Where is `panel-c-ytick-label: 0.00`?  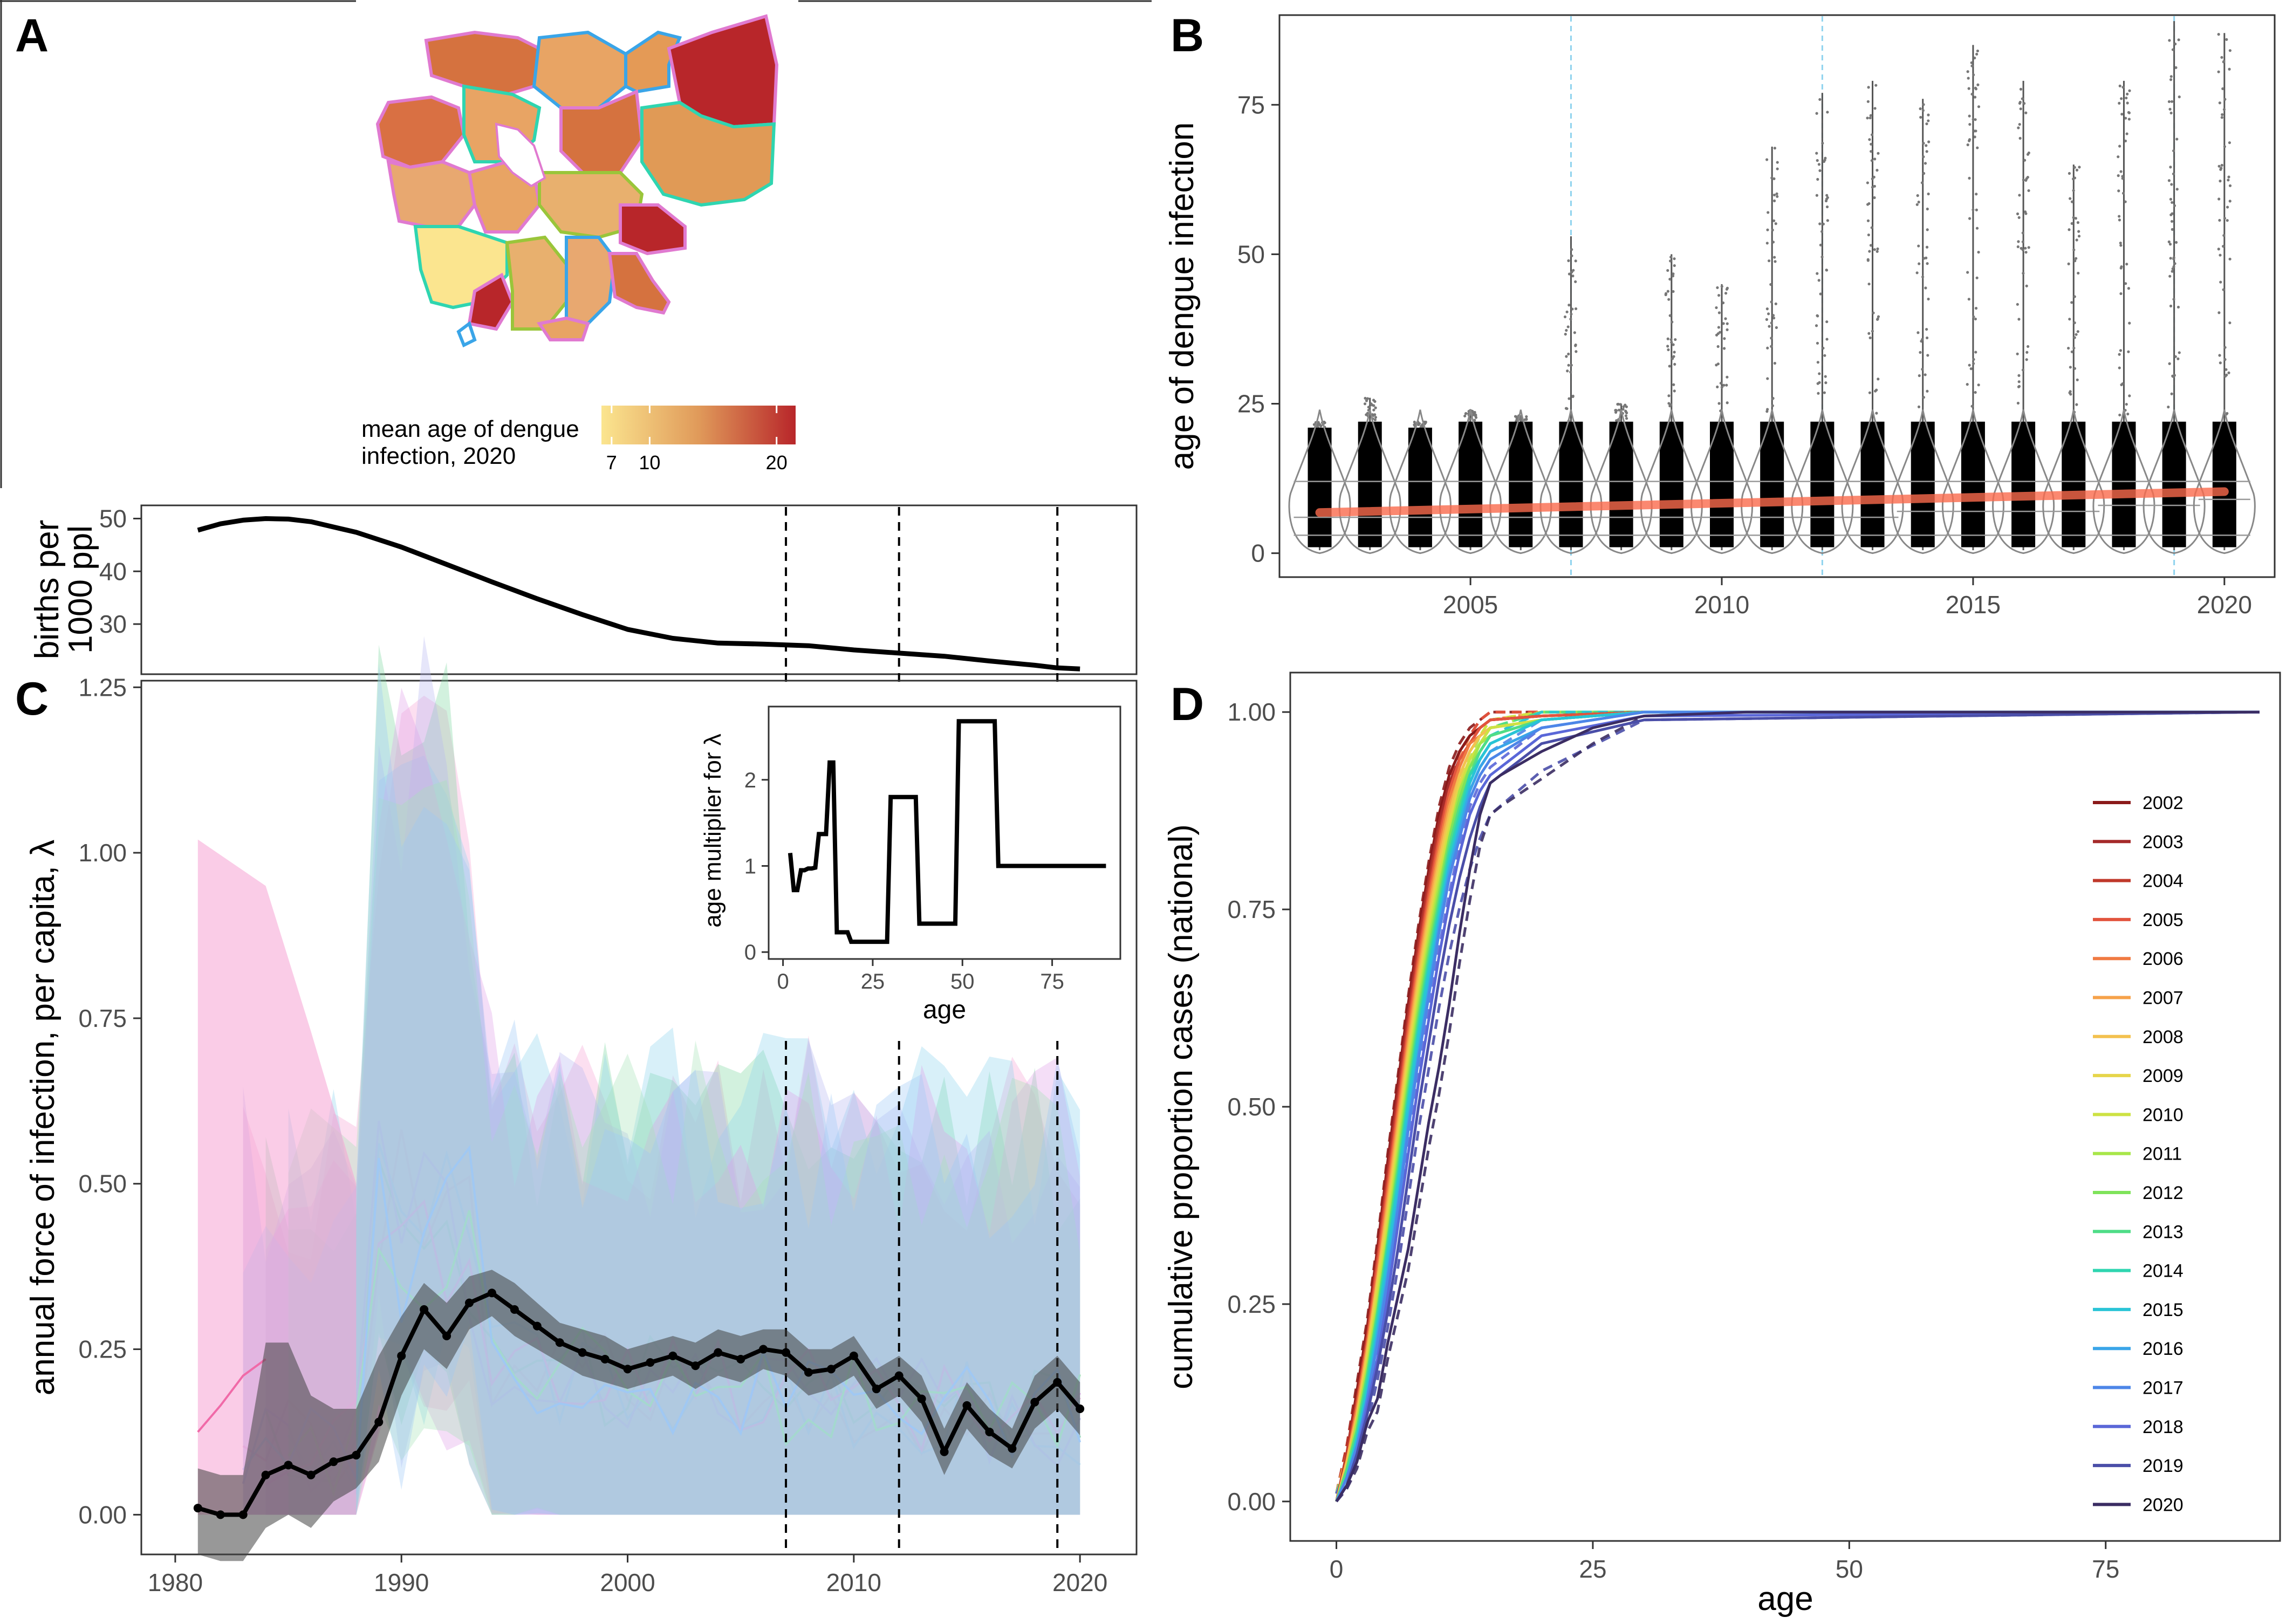
panel-c-ytick-label: 0.00 is located at coordinates (102, 1514).